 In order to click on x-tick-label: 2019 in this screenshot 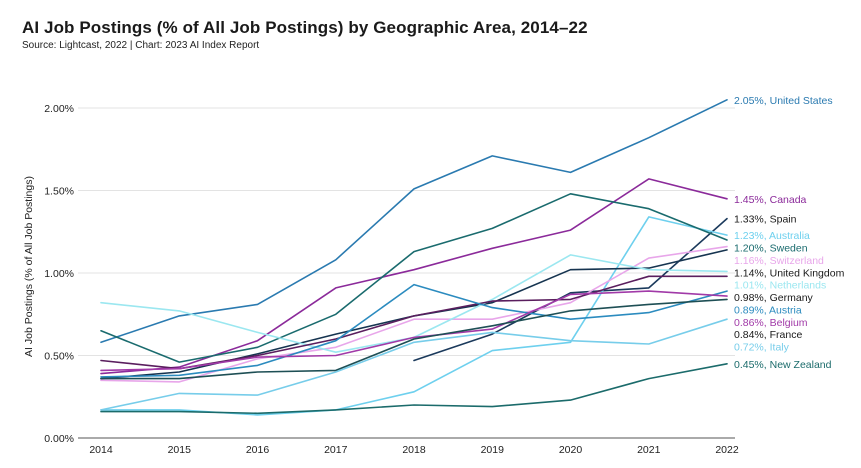, I will do `click(493, 450)`.